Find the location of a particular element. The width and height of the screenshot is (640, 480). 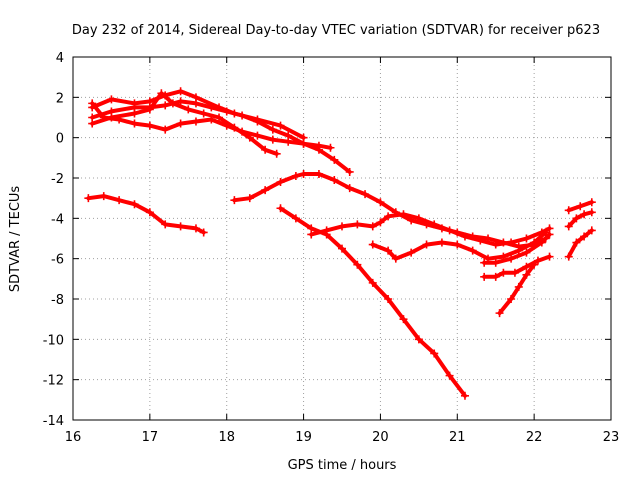

y-tick-label: -8 is located at coordinates (57, 300).